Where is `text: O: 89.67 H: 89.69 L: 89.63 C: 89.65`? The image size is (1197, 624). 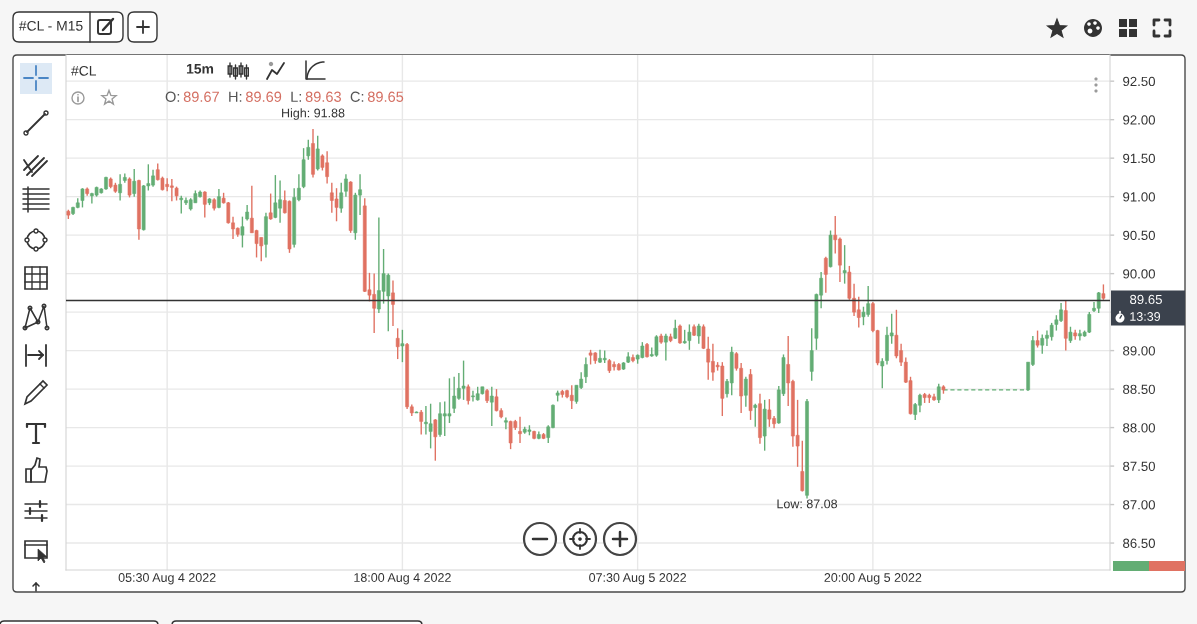
text: O: 89.67 H: 89.69 L: 89.63 C: 89.65 is located at coordinates (284, 96).